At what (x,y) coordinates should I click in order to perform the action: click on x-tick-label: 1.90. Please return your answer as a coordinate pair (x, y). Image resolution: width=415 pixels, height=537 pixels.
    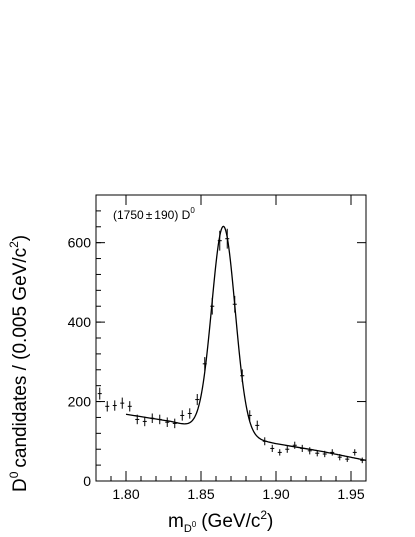
    Looking at the image, I should click on (275, 494).